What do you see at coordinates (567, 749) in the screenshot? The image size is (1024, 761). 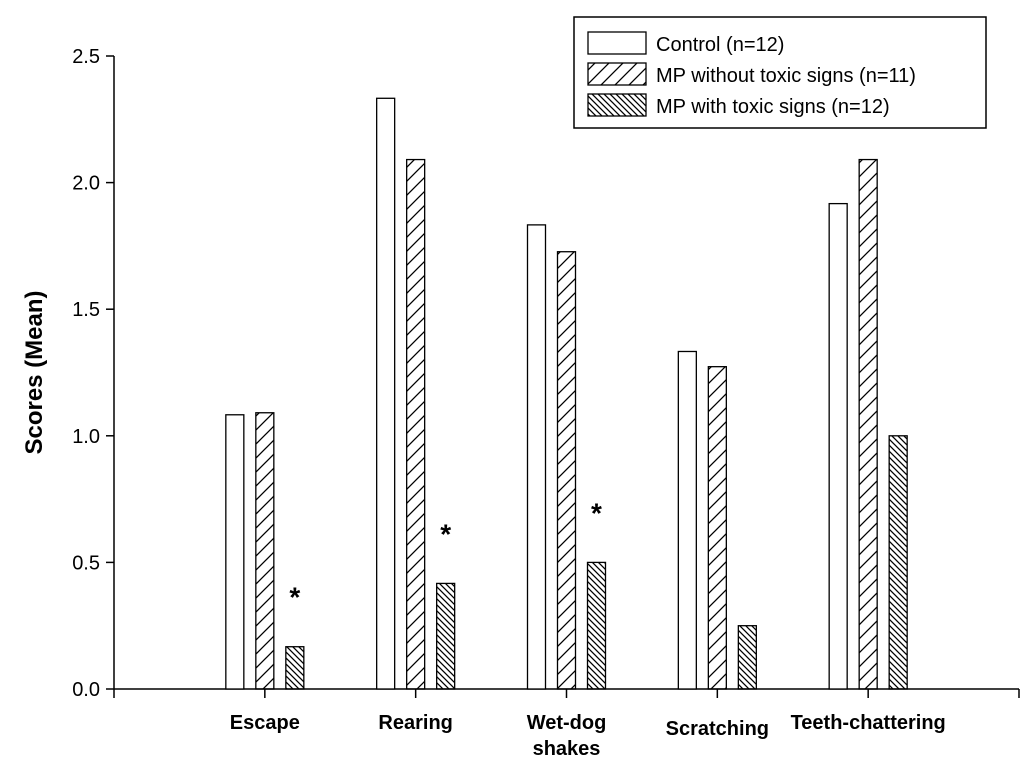 I see `x-category-label: shakes` at bounding box center [567, 749].